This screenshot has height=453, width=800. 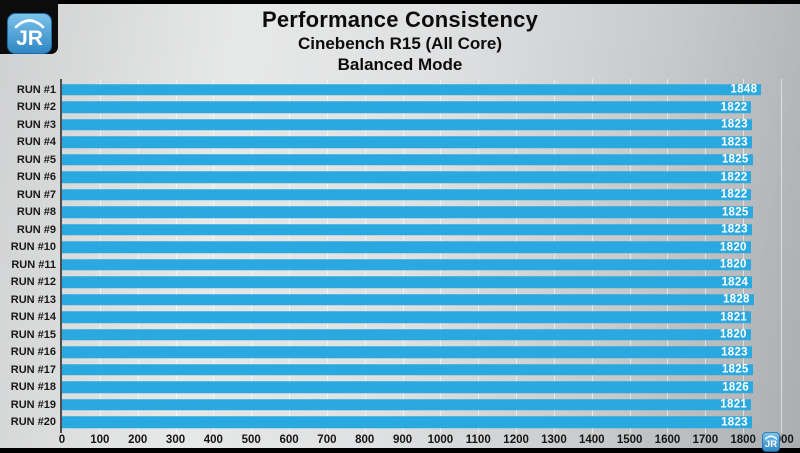 I want to click on bar-label: RUN #16, so click(x=33, y=352).